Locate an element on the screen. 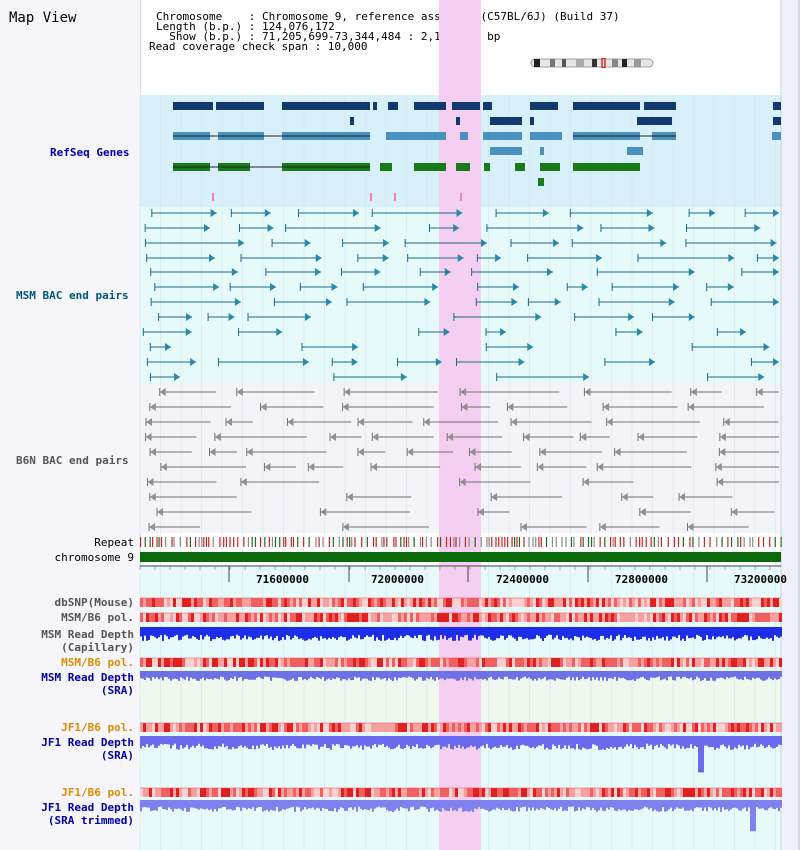 This screenshot has width=800, height=850. jf1-b6-pol-label: JF1/B6 pol. is located at coordinates (97, 727).